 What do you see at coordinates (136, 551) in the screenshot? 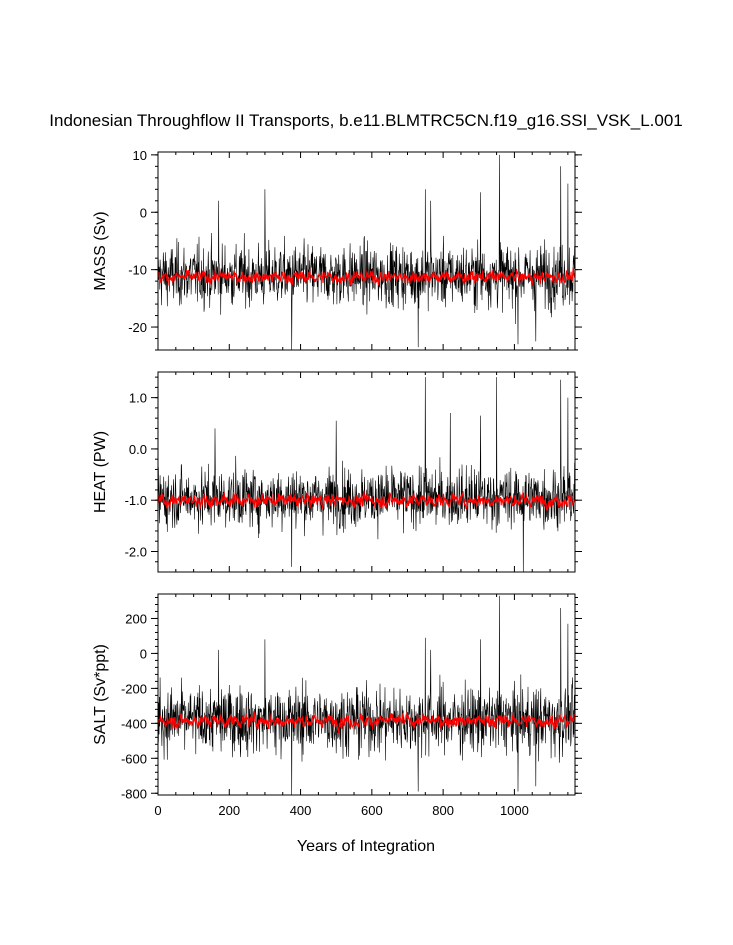
I see `heat-y-tick-label: -2.0` at bounding box center [136, 551].